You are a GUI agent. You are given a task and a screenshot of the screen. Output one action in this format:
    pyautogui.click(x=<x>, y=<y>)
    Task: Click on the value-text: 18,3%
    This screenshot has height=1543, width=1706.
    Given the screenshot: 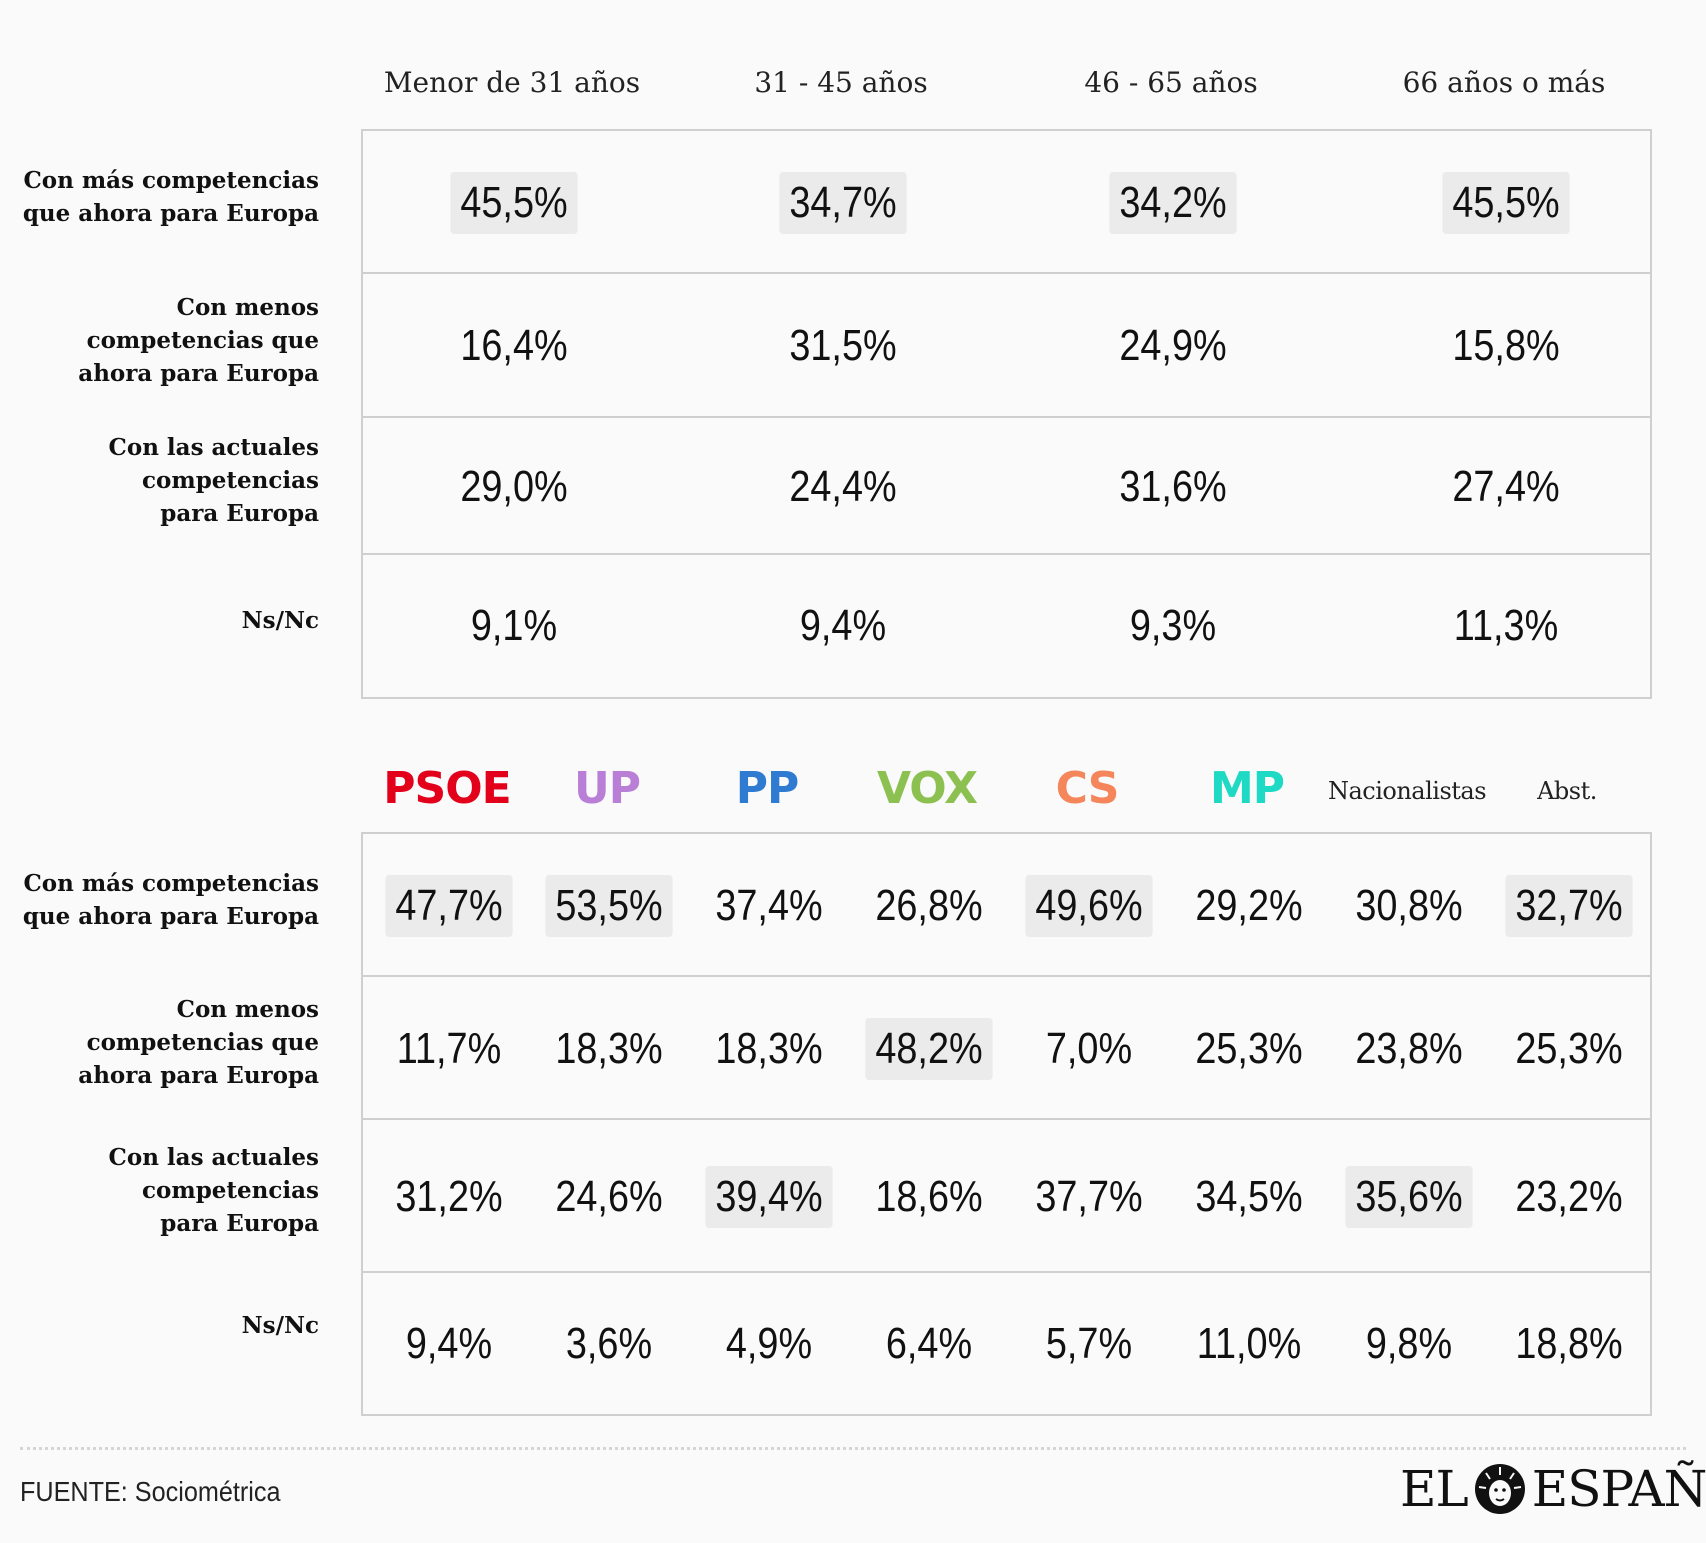 What is the action you would take?
    pyautogui.click(x=769, y=1048)
    